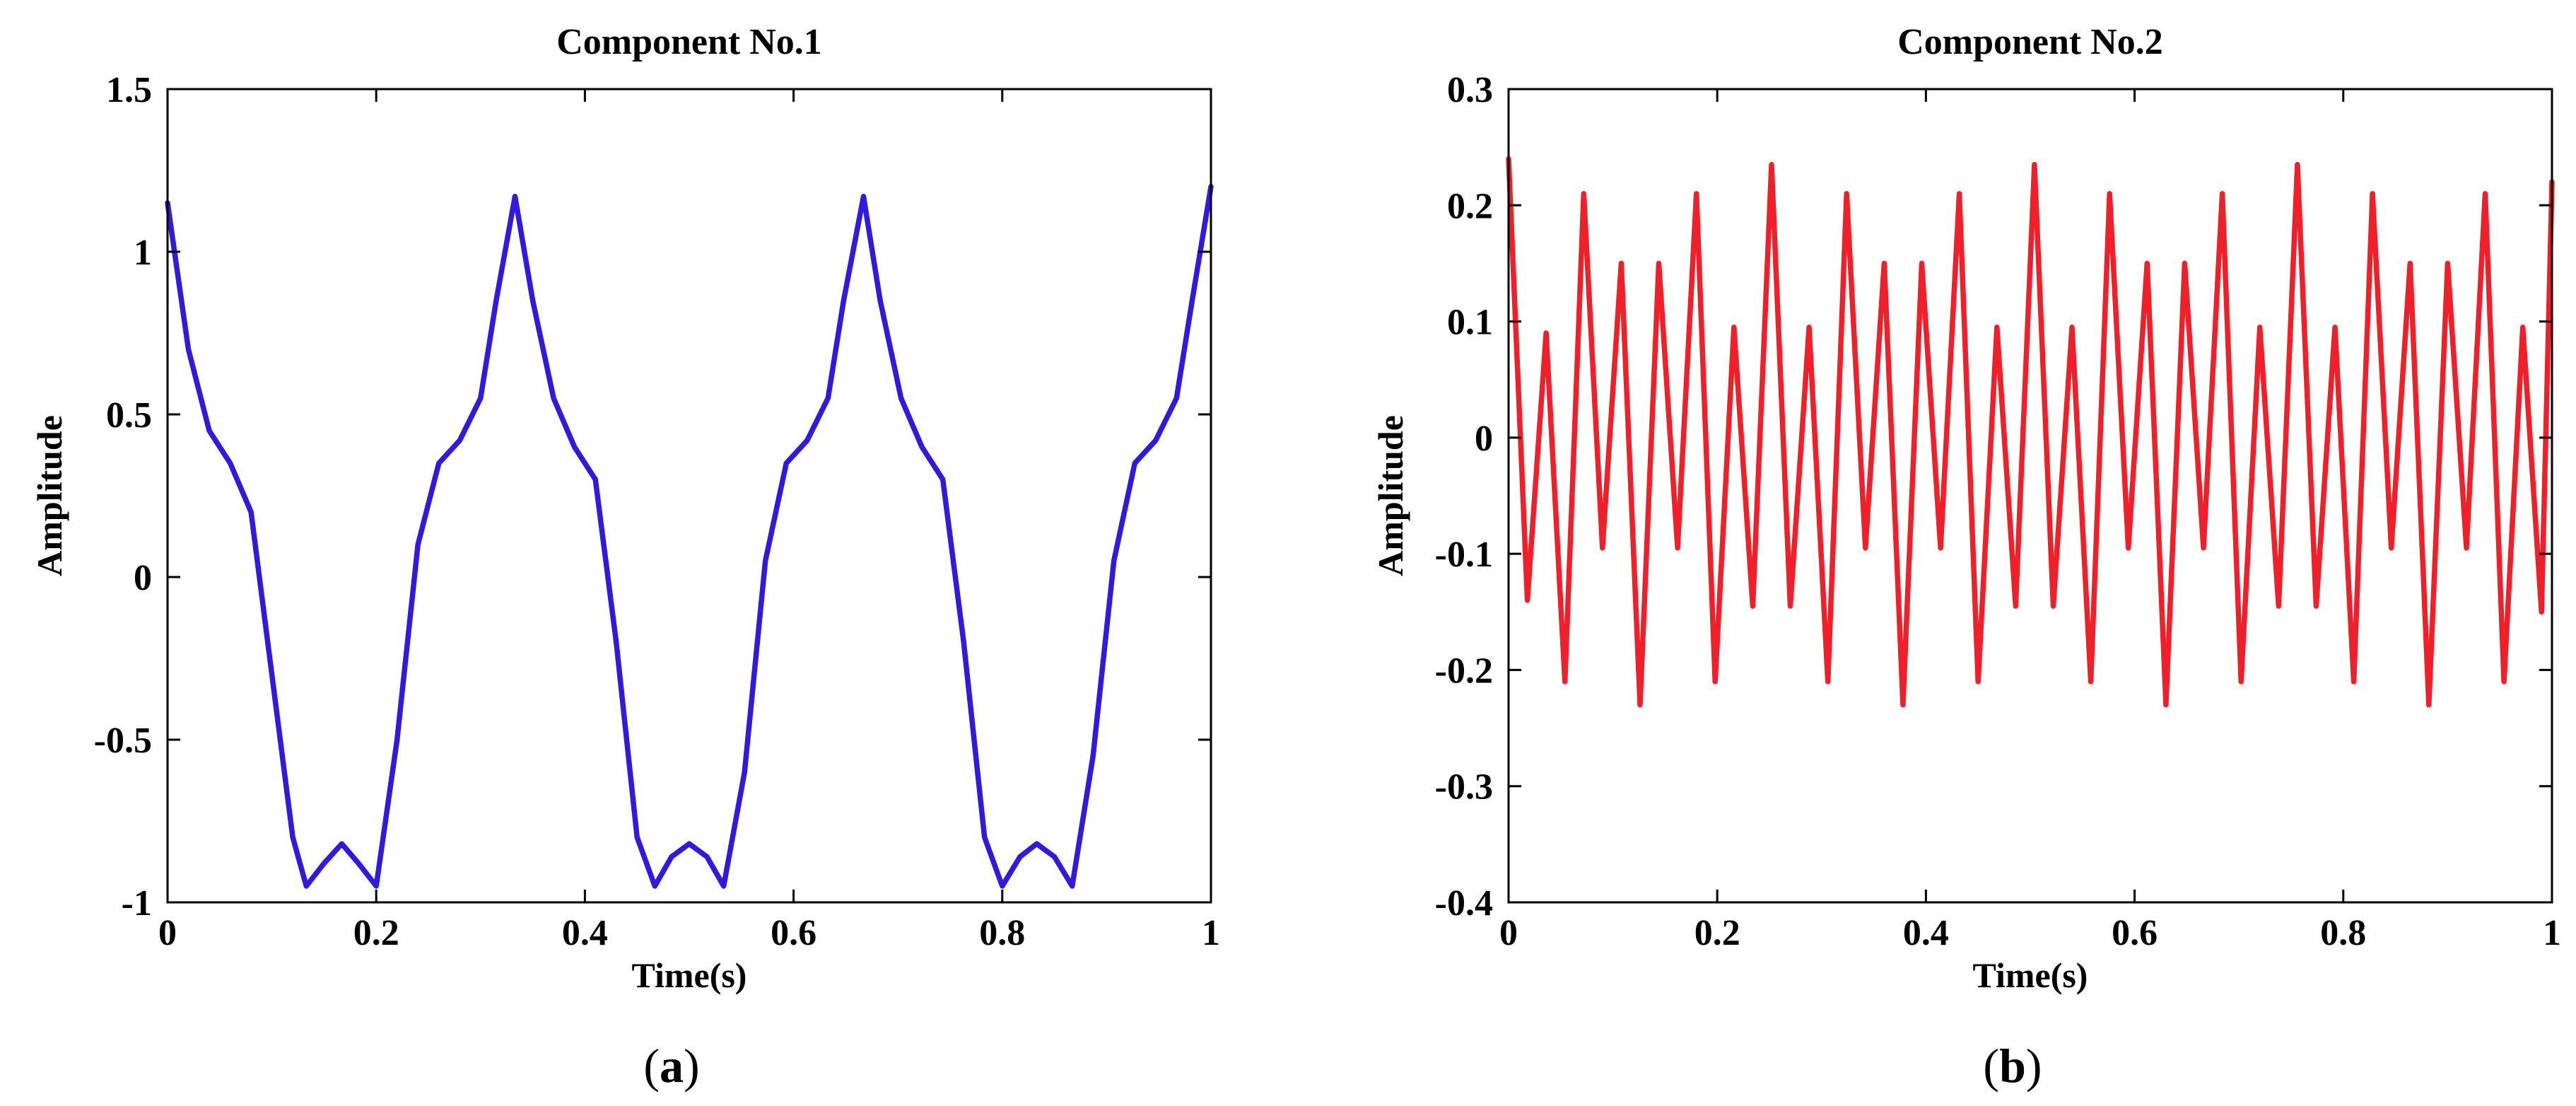 The image size is (2576, 1106). Describe the element at coordinates (671, 1066) in the screenshot. I see `panel-label: (a)` at that location.